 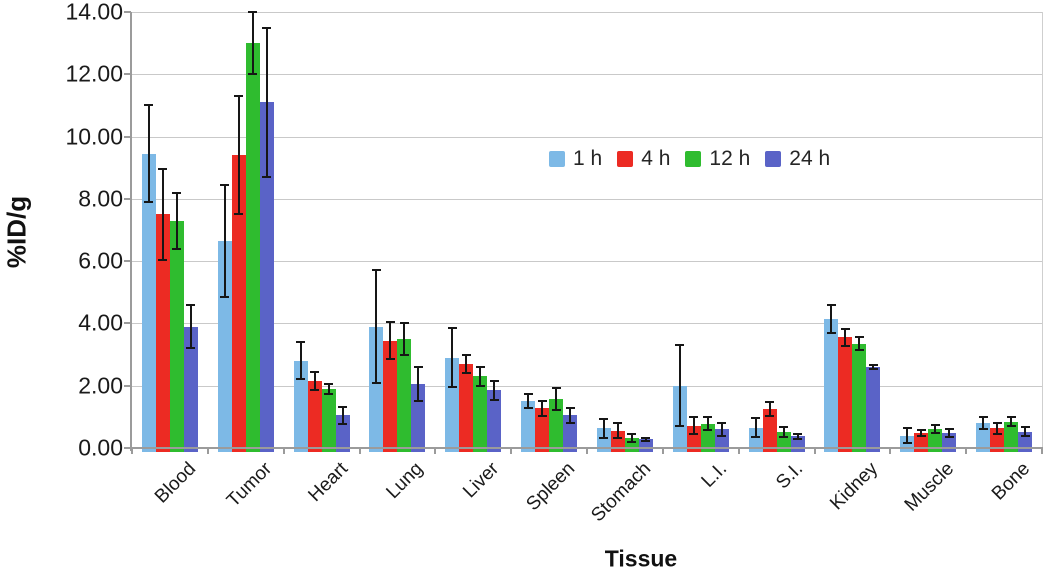 I want to click on plot-right-border, so click(x=1042, y=230).